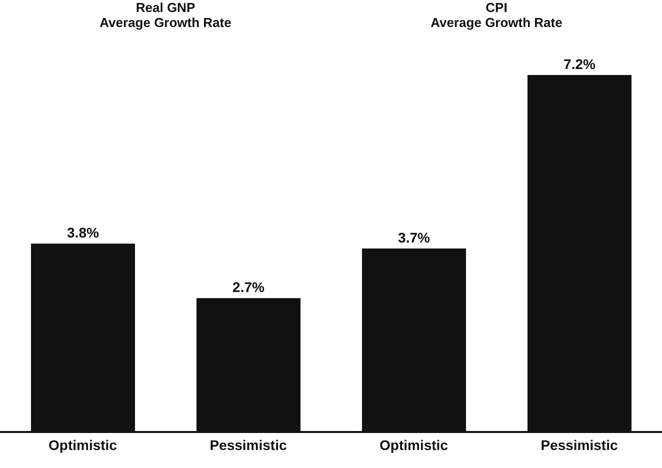 The image size is (662, 468). I want to click on data-label: 7.2%, so click(580, 64).